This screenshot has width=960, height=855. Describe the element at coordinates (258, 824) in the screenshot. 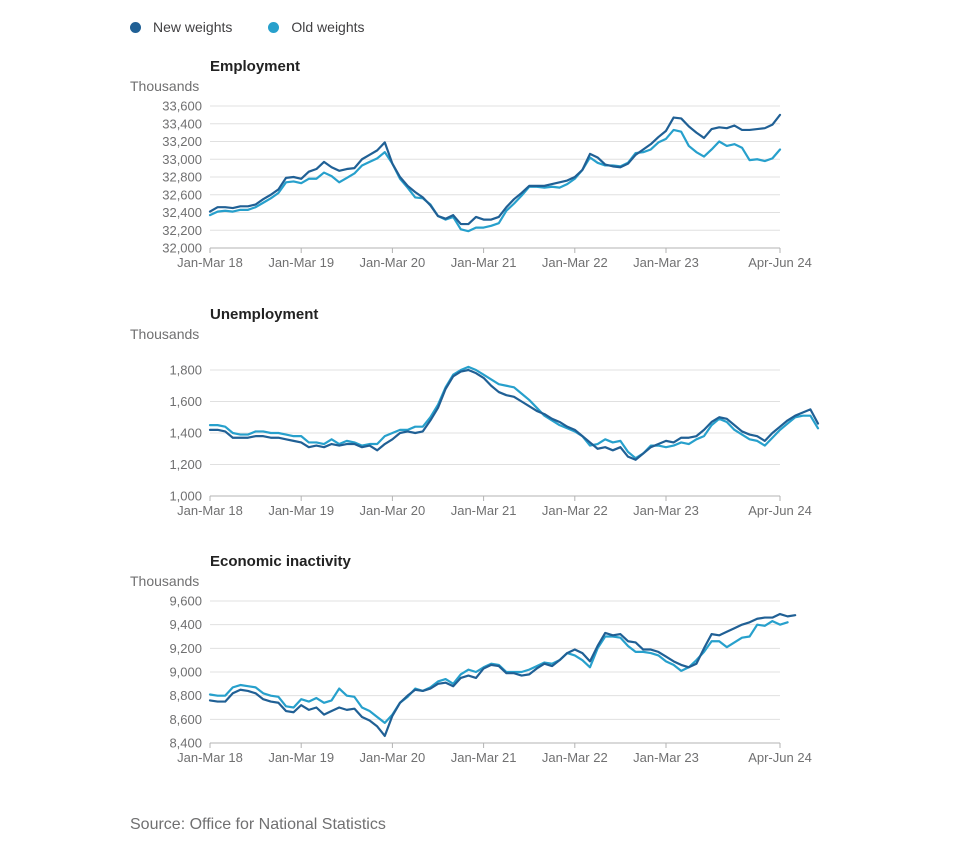

I see `source-note: Source: Office for National Statistics` at that location.